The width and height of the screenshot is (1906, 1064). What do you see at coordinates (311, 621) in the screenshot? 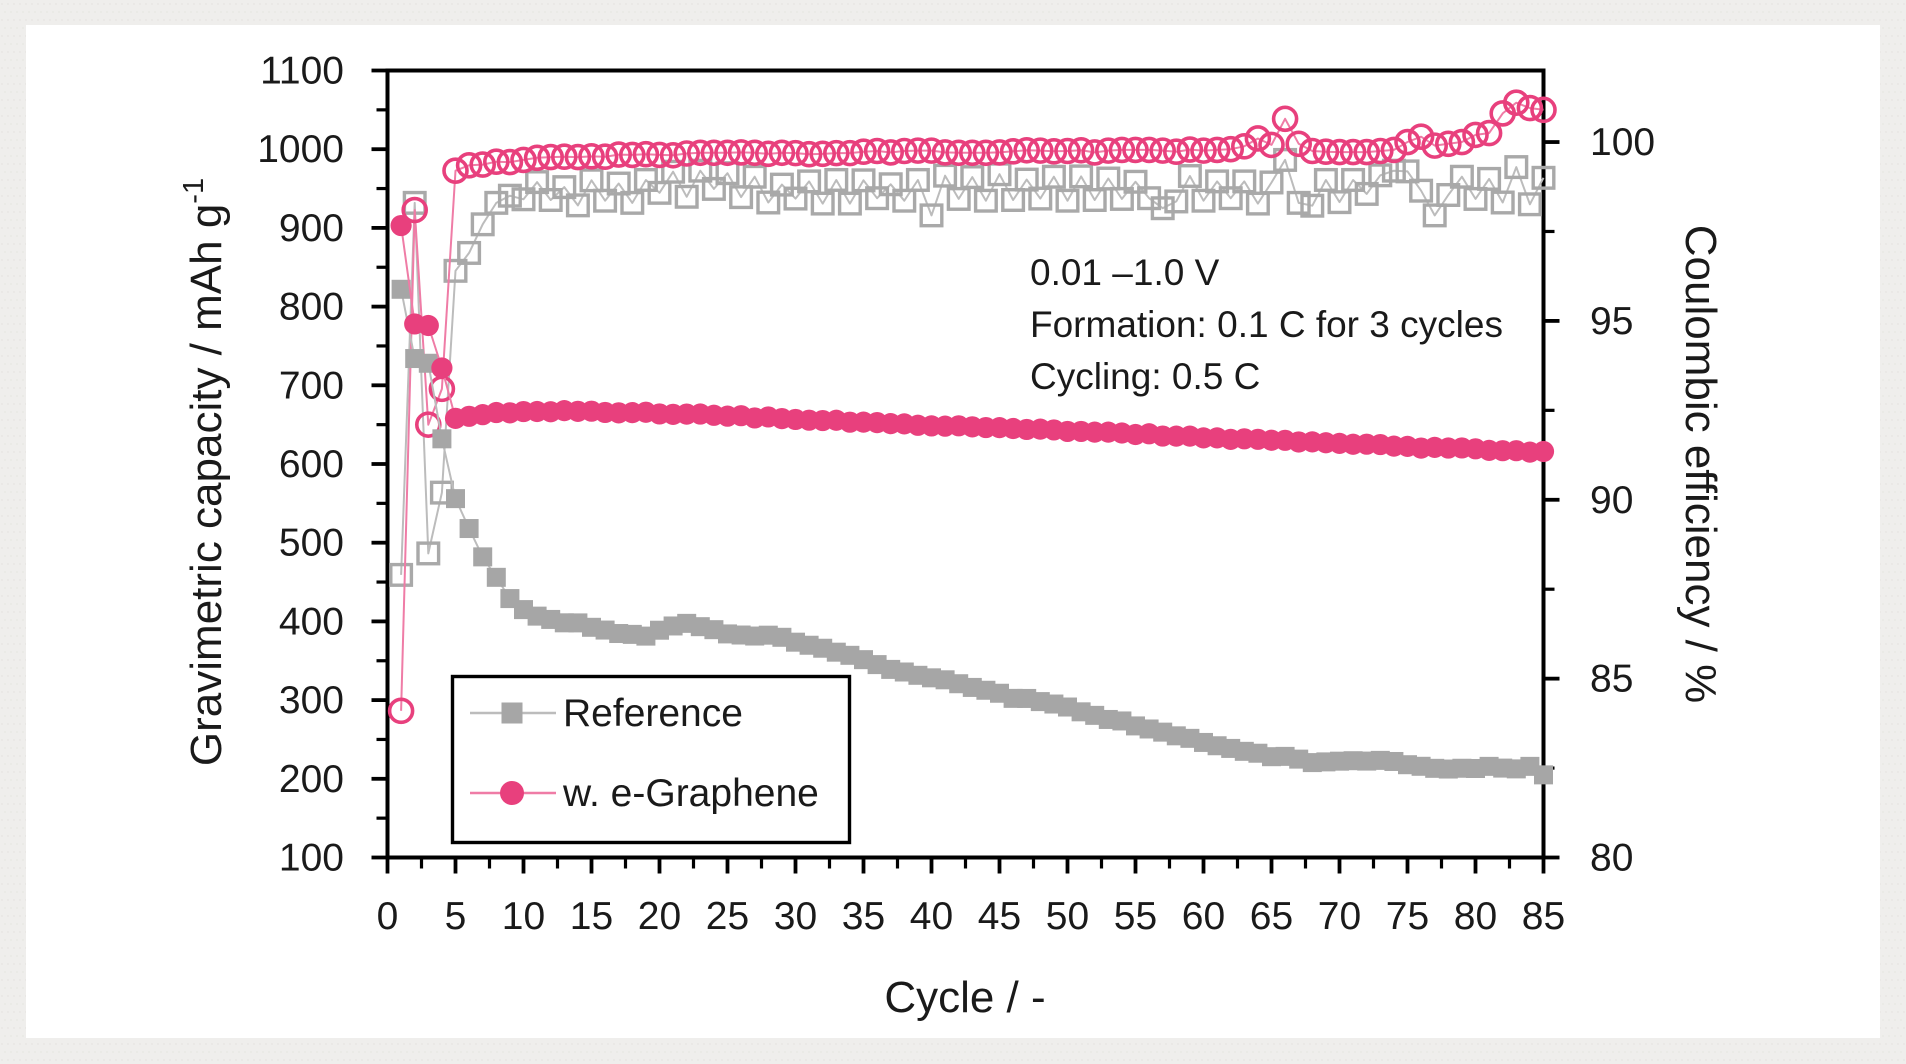
I see `y-left-tick-label: 400` at bounding box center [311, 621].